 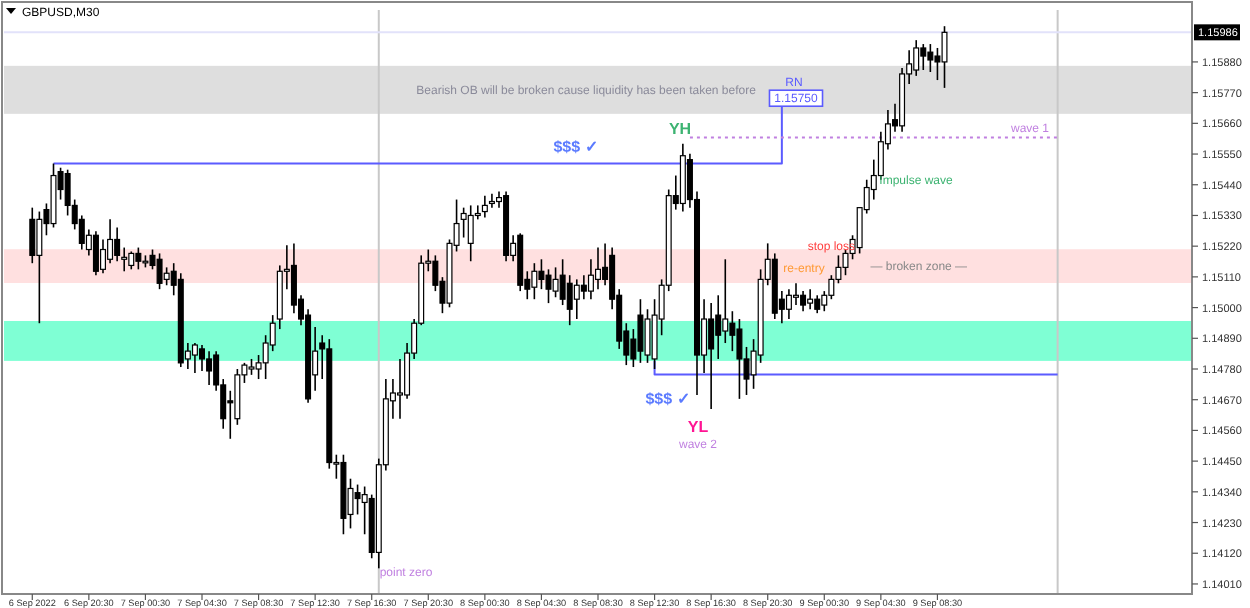 I want to click on annotation: YH, so click(x=680, y=128).